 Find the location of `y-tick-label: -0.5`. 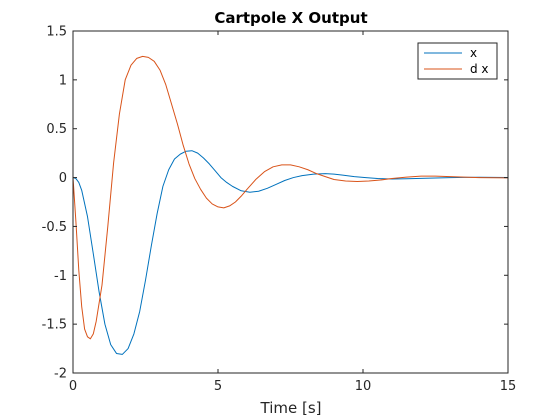

y-tick-label: -0.5 is located at coordinates (54, 227).